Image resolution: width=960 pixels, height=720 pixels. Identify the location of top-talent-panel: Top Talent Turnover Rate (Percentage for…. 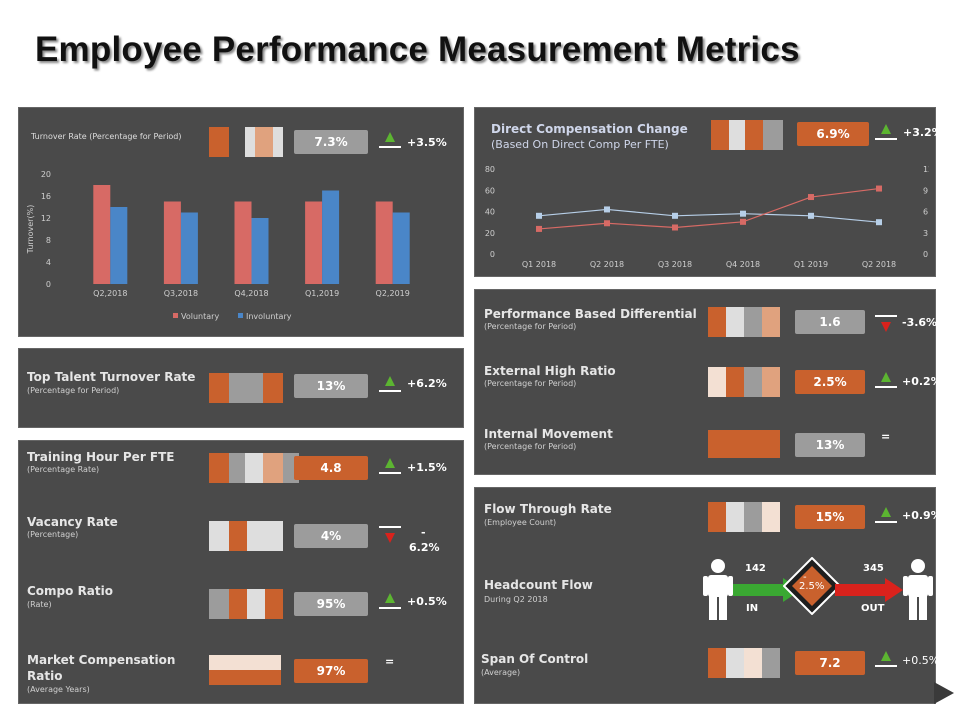
(241, 388).